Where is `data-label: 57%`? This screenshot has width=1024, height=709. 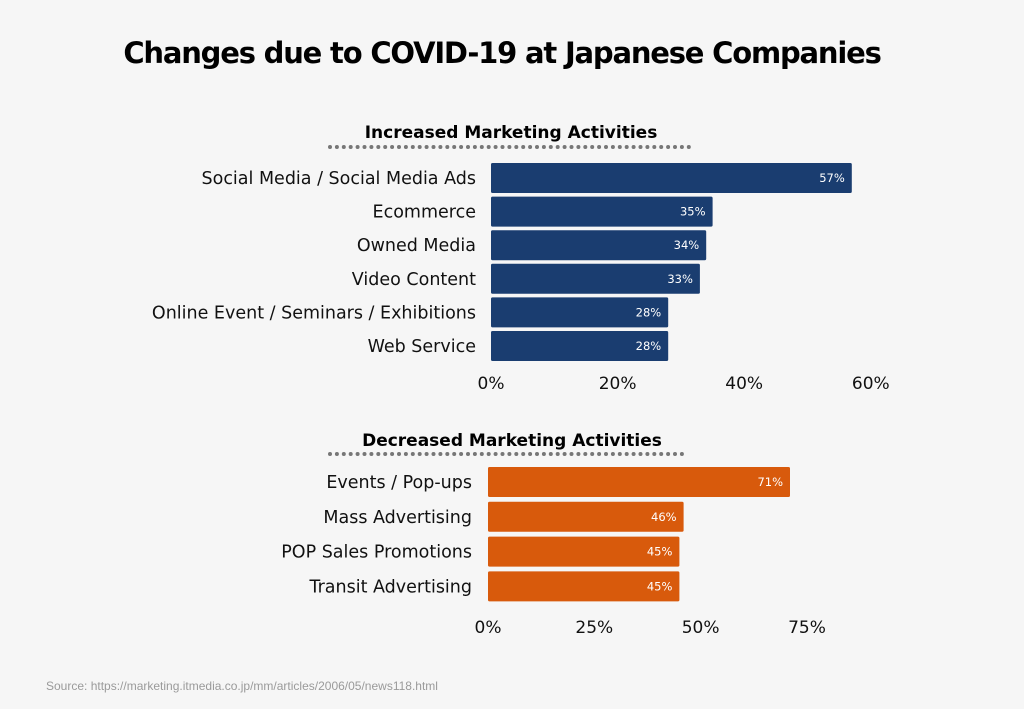 data-label: 57% is located at coordinates (832, 178).